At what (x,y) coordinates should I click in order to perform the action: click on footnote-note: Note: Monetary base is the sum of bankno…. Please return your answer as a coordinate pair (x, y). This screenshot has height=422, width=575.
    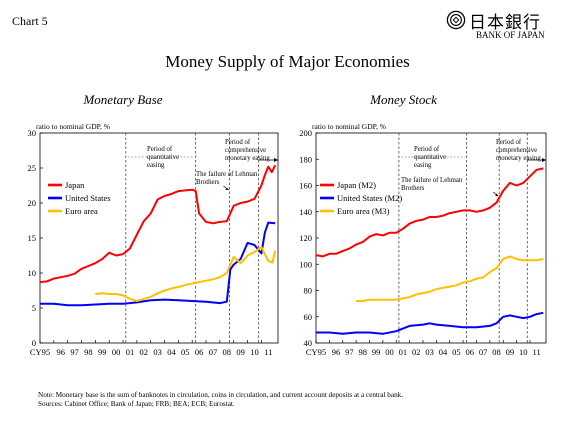
    Looking at the image, I should click on (221, 395).